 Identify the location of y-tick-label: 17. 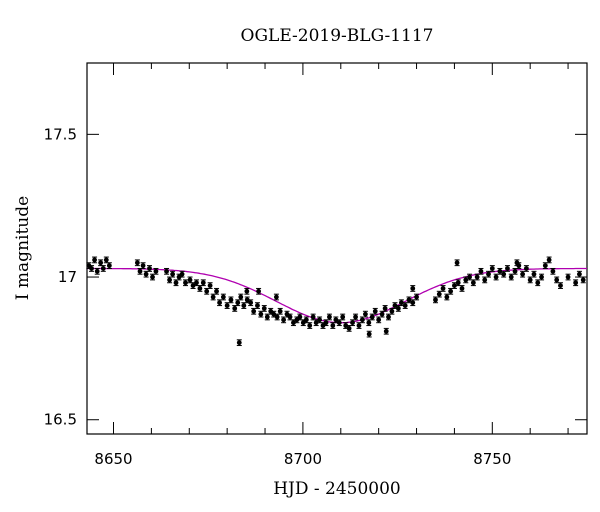
(67, 277).